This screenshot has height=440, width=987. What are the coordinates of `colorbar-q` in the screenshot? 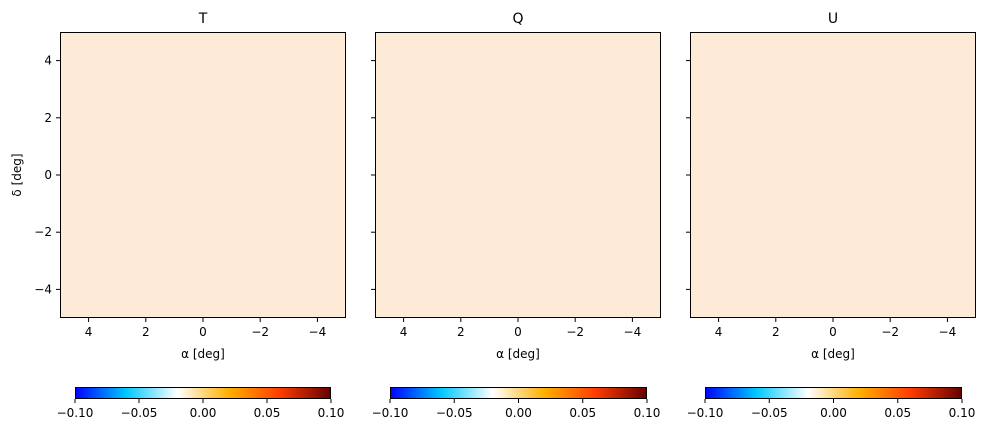 It's located at (518, 393).